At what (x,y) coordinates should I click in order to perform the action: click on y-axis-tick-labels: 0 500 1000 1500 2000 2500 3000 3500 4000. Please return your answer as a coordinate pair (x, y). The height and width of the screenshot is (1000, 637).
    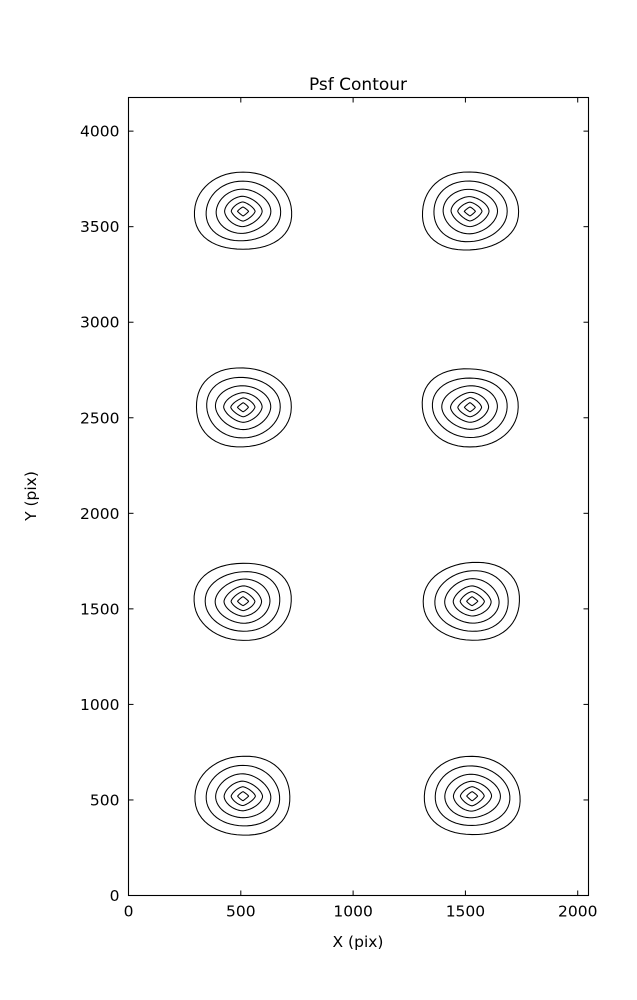
    Looking at the image, I should click on (99, 514).